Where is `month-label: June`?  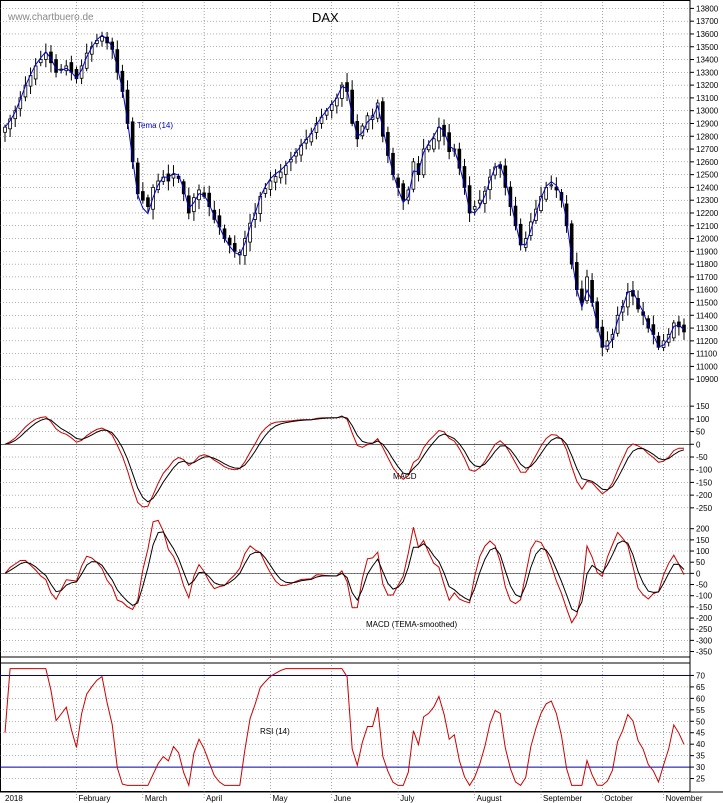 month-label: June is located at coordinates (343, 798).